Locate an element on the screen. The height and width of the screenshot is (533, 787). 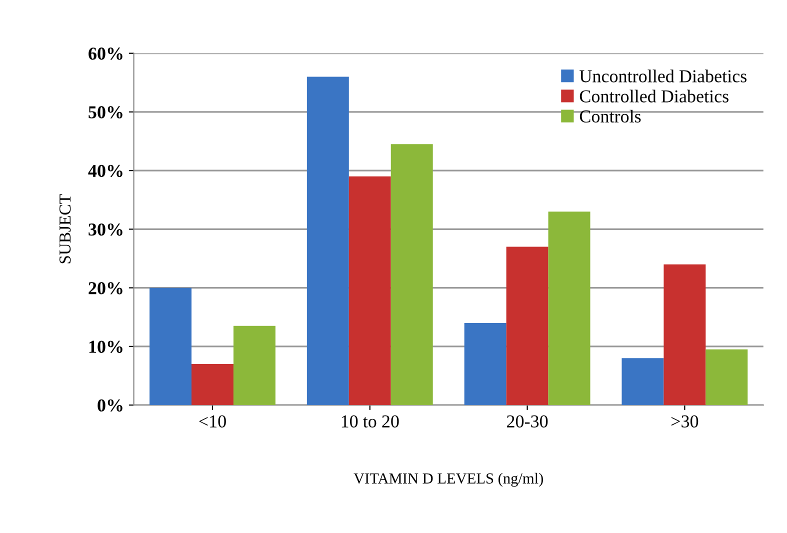
x-axis-title: VITAMIN D LEVELS (ng/ml) is located at coordinates (448, 479).